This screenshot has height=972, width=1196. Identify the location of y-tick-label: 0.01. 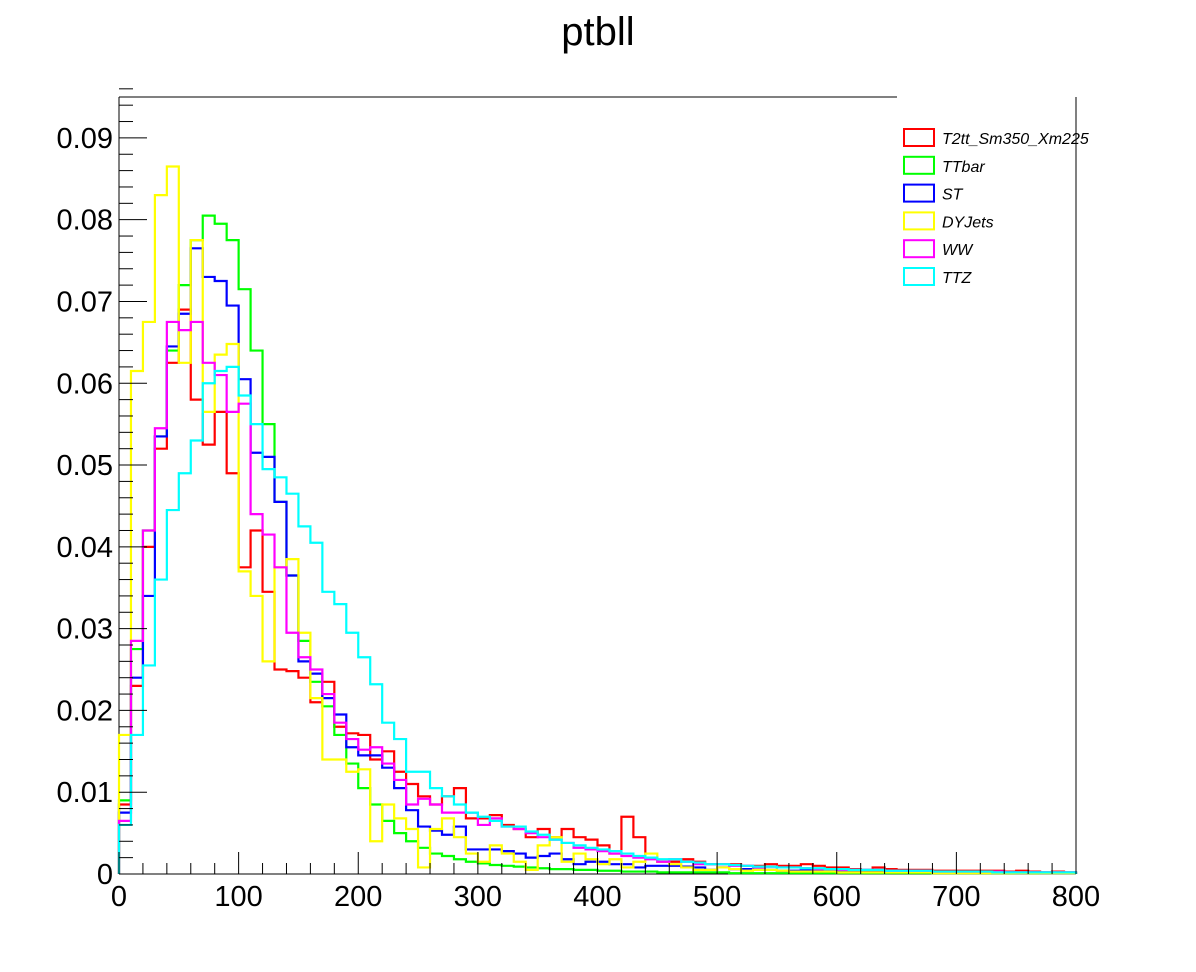
(85, 793).